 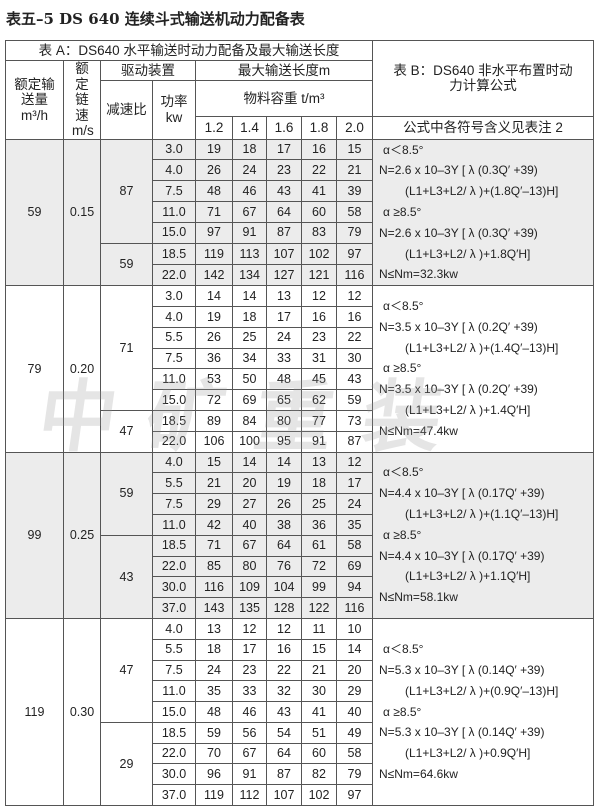 I want to click on length-cell: 122, so click(x=319, y=608).